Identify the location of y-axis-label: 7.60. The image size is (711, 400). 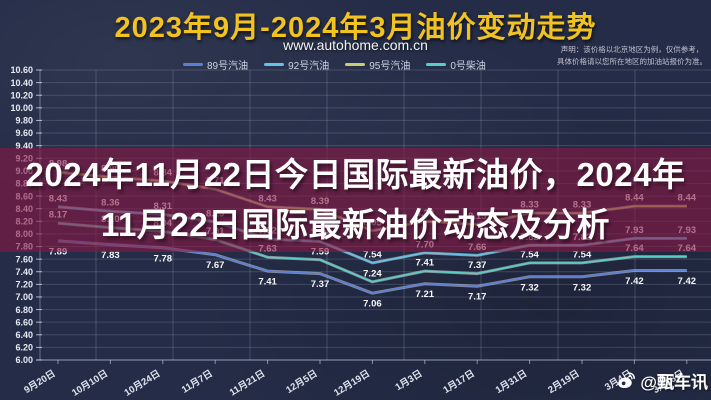
(24, 259).